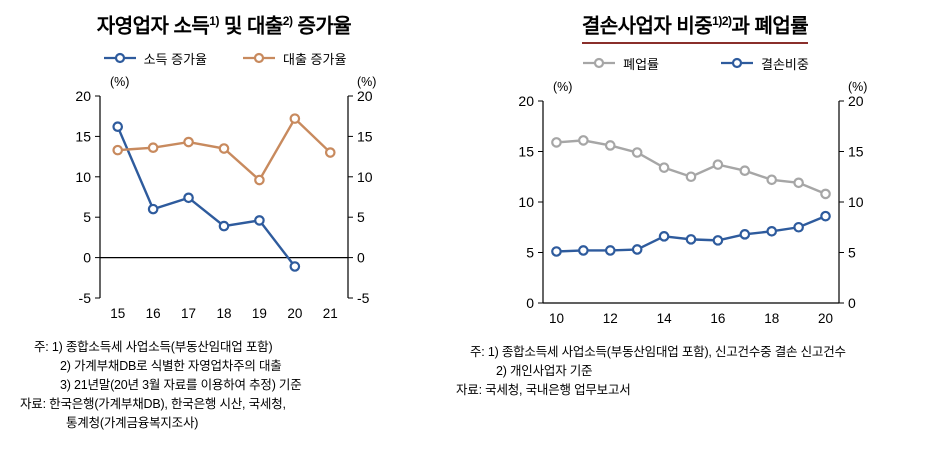 This screenshot has width=942, height=463. What do you see at coordinates (365, 136) in the screenshot?
I see `y-tick-label-right: 15` at bounding box center [365, 136].